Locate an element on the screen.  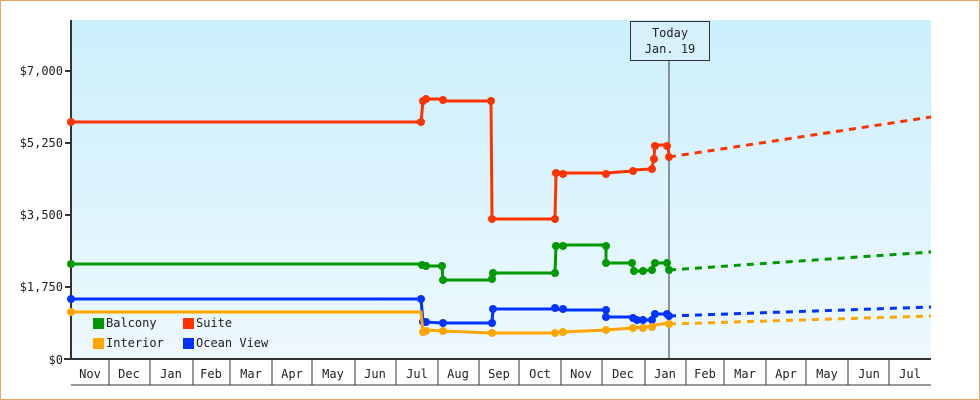
legend-item-balcony: Balcony is located at coordinates (138, 323).